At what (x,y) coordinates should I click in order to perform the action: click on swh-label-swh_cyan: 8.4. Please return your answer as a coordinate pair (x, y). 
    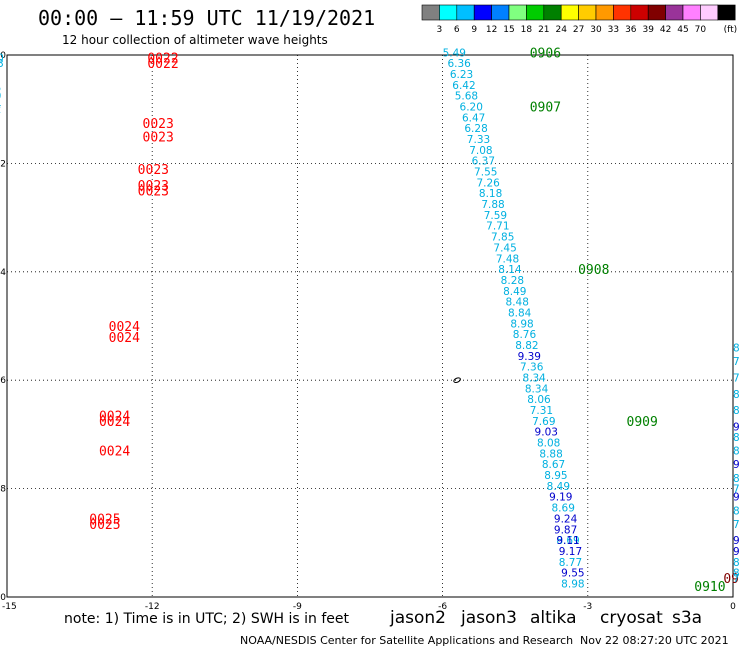
    Looking at the image, I should click on (736, 395).